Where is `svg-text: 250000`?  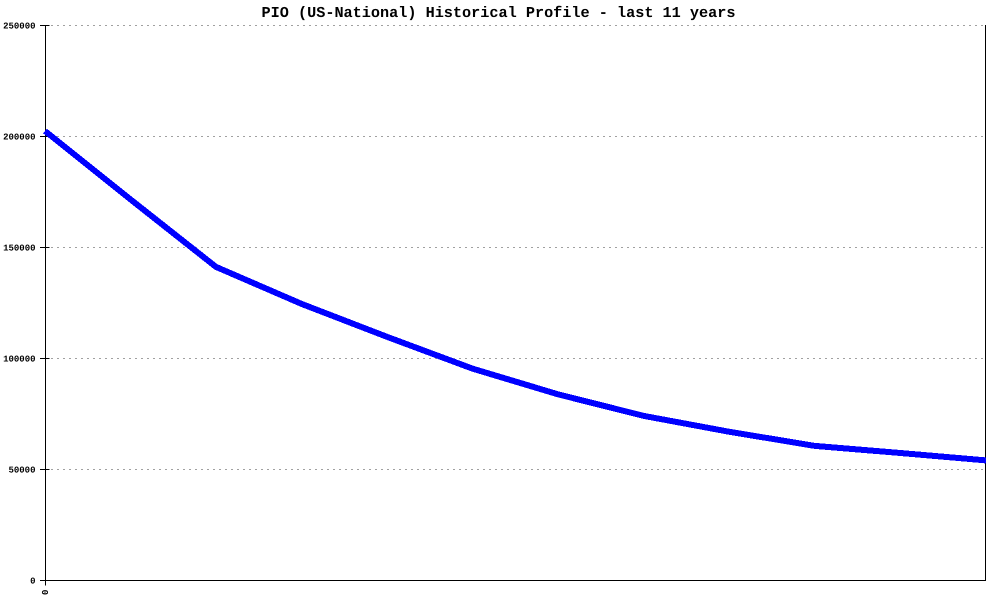 svg-text: 250000 is located at coordinates (19, 27).